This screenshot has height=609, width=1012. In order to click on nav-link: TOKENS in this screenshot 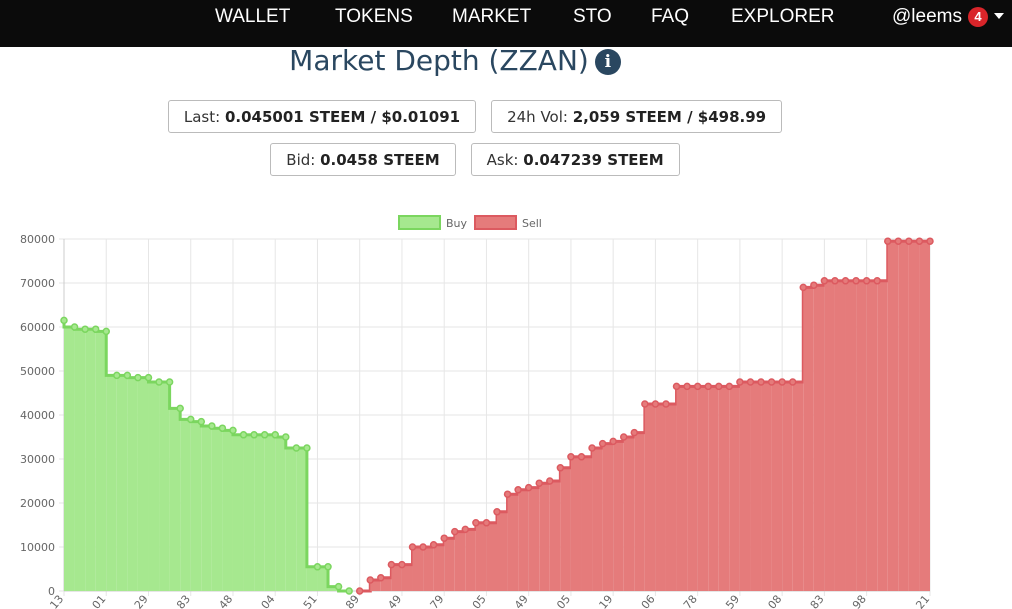, I will do `click(374, 16)`.